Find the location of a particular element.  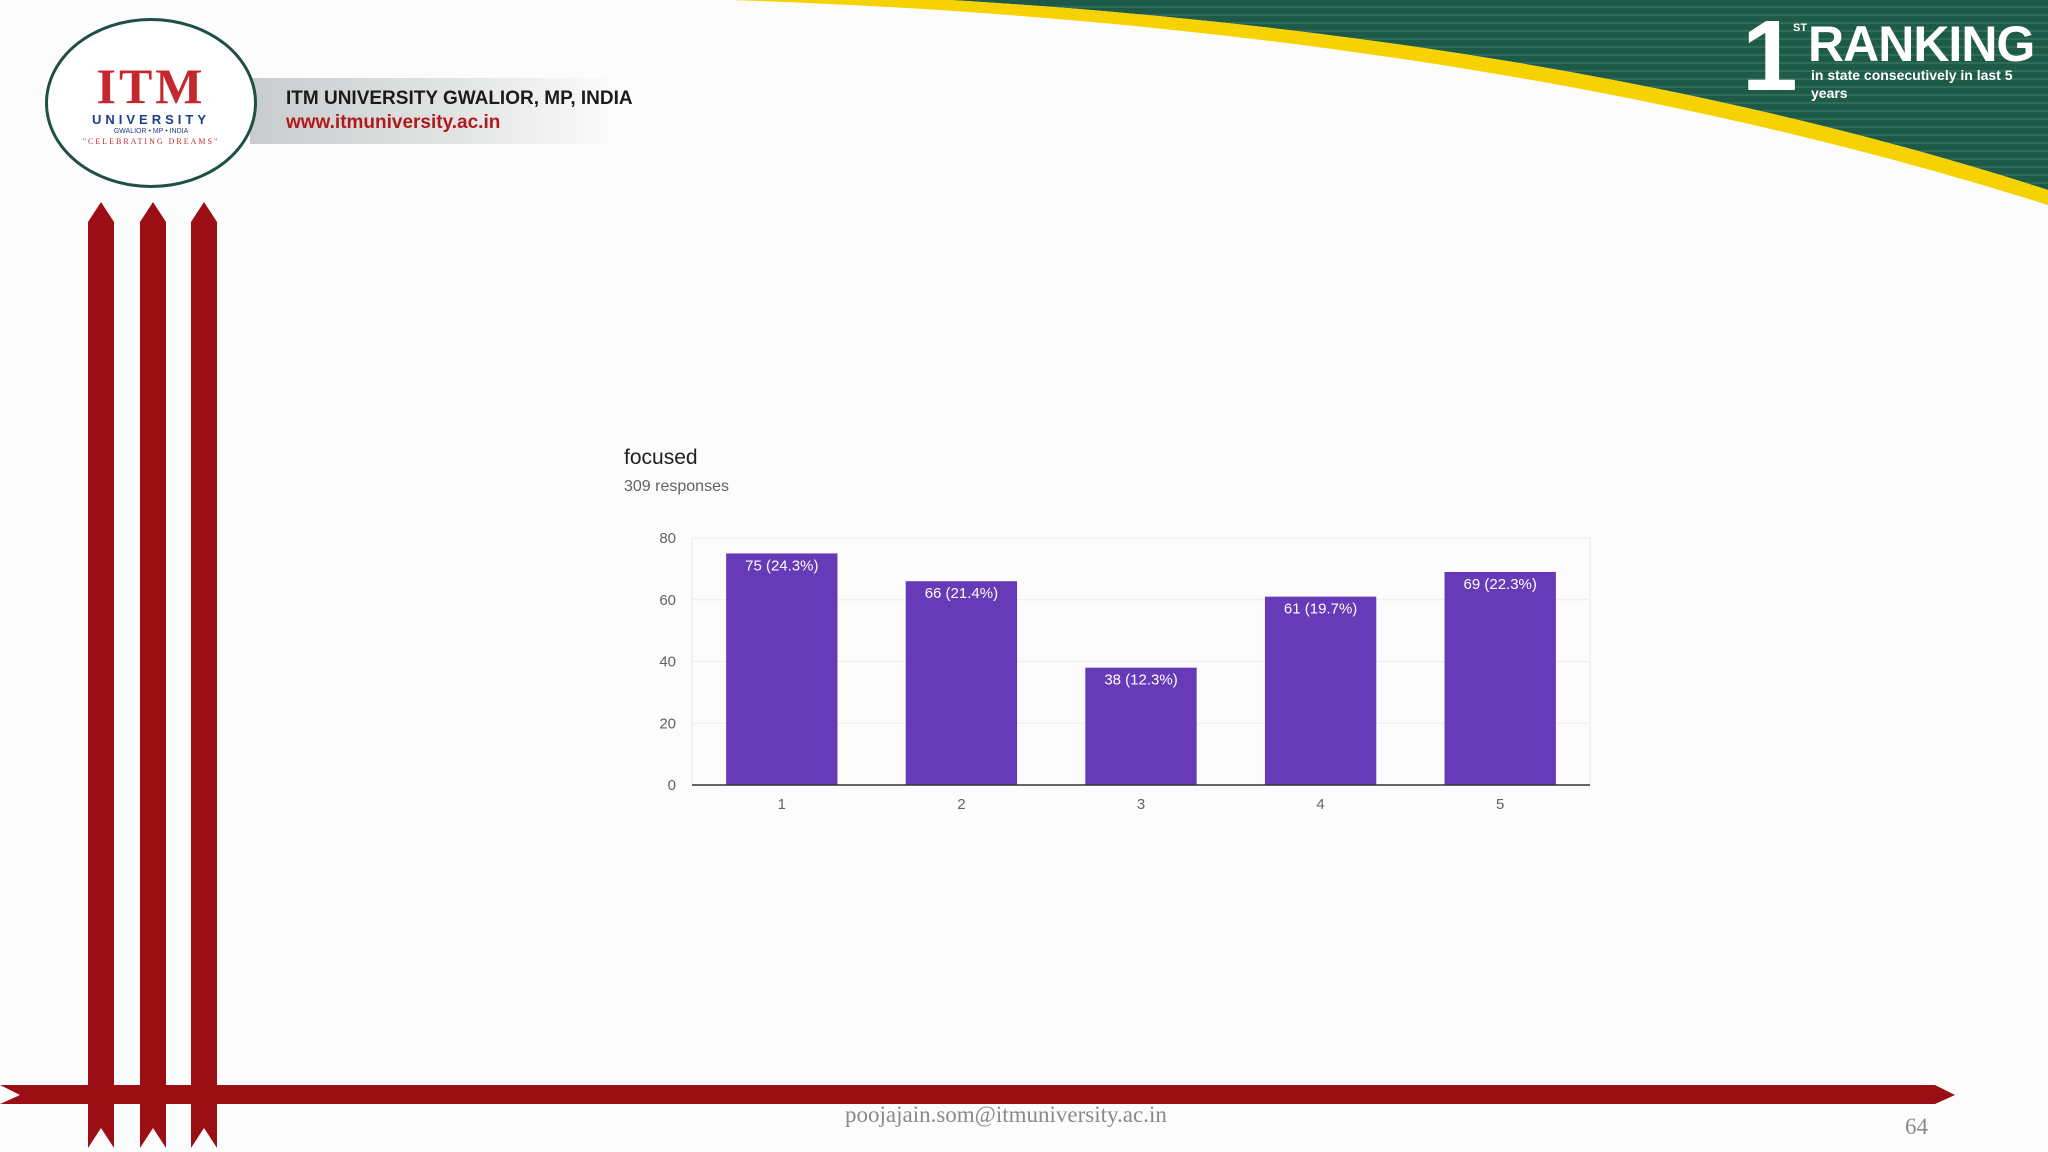

data-label: 69 (22.3%) is located at coordinates (1500, 584).